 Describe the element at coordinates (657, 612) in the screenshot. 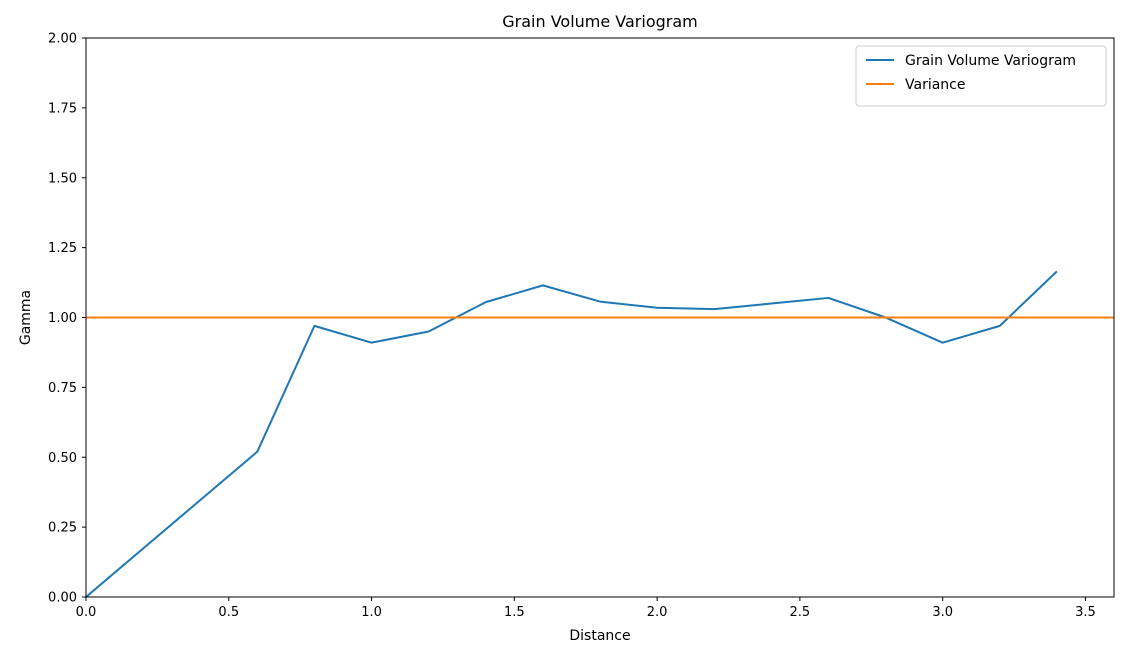

I see `x-tick-label: 2.0` at that location.